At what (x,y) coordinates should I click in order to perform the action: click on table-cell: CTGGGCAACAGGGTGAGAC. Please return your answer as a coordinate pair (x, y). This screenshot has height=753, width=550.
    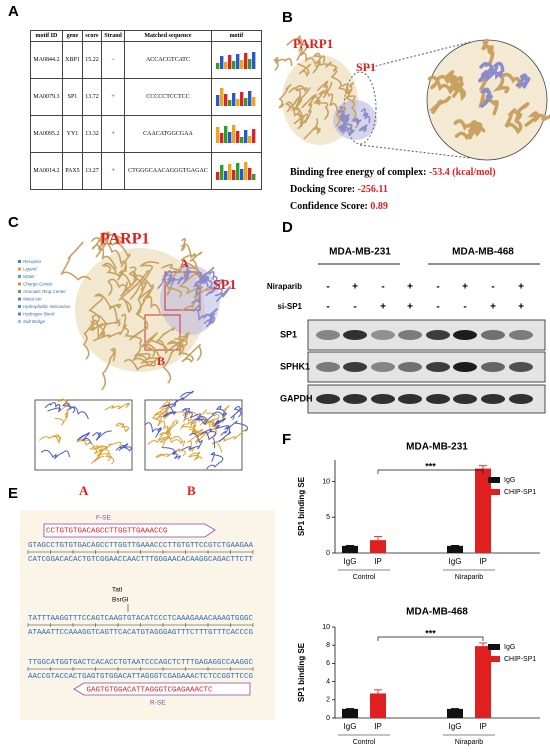
    Looking at the image, I should click on (168, 171).